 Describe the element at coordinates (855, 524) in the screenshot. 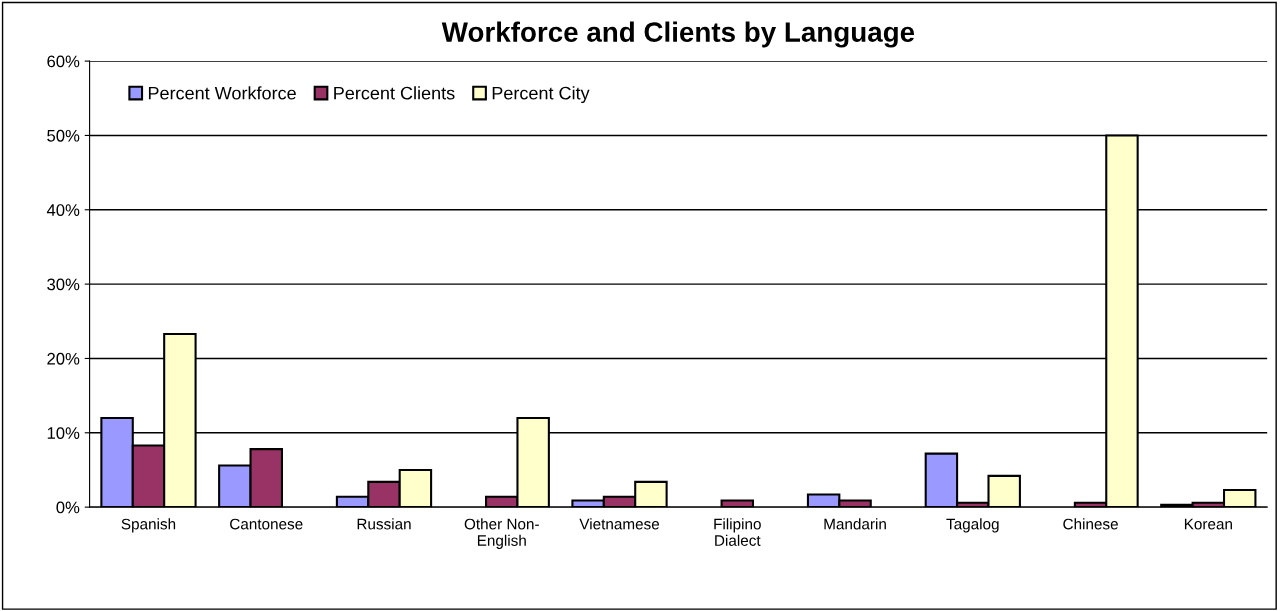

I see `x-tick-label: Mandarin` at that location.